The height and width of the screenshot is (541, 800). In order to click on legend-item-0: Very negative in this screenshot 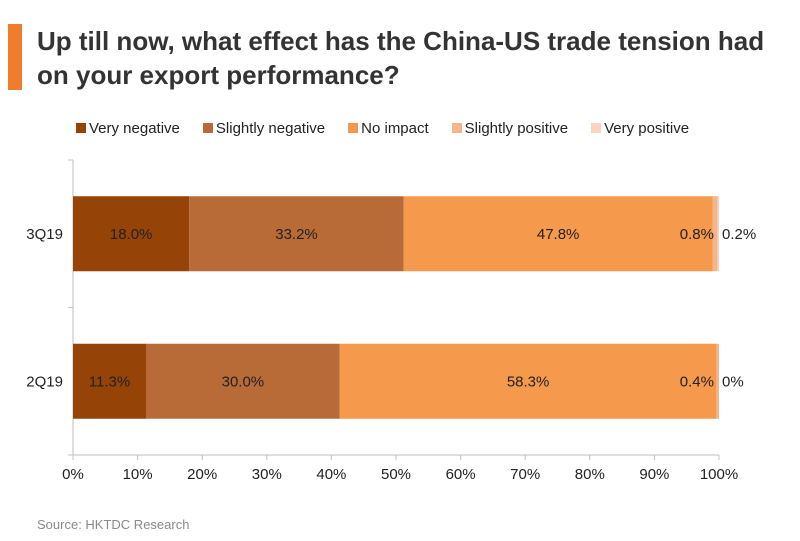, I will do `click(128, 128)`.